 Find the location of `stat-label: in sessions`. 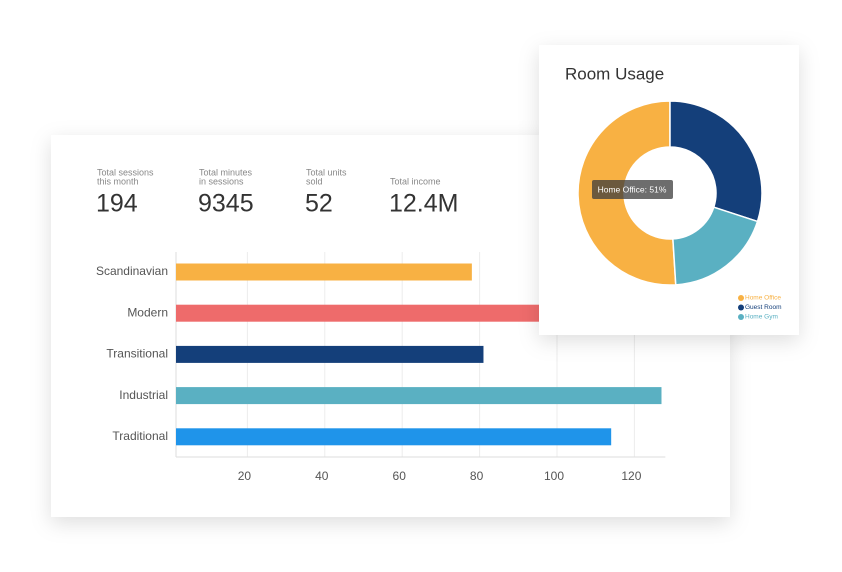

stat-label: in sessions is located at coordinates (221, 181).